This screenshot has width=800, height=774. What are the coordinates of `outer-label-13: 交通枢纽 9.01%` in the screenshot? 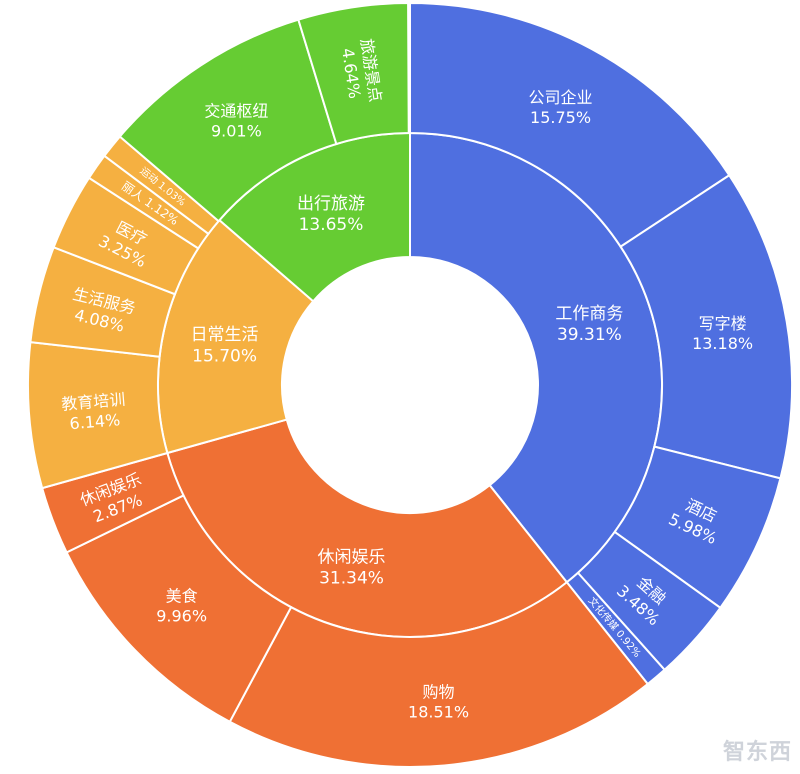 It's located at (236, 121).